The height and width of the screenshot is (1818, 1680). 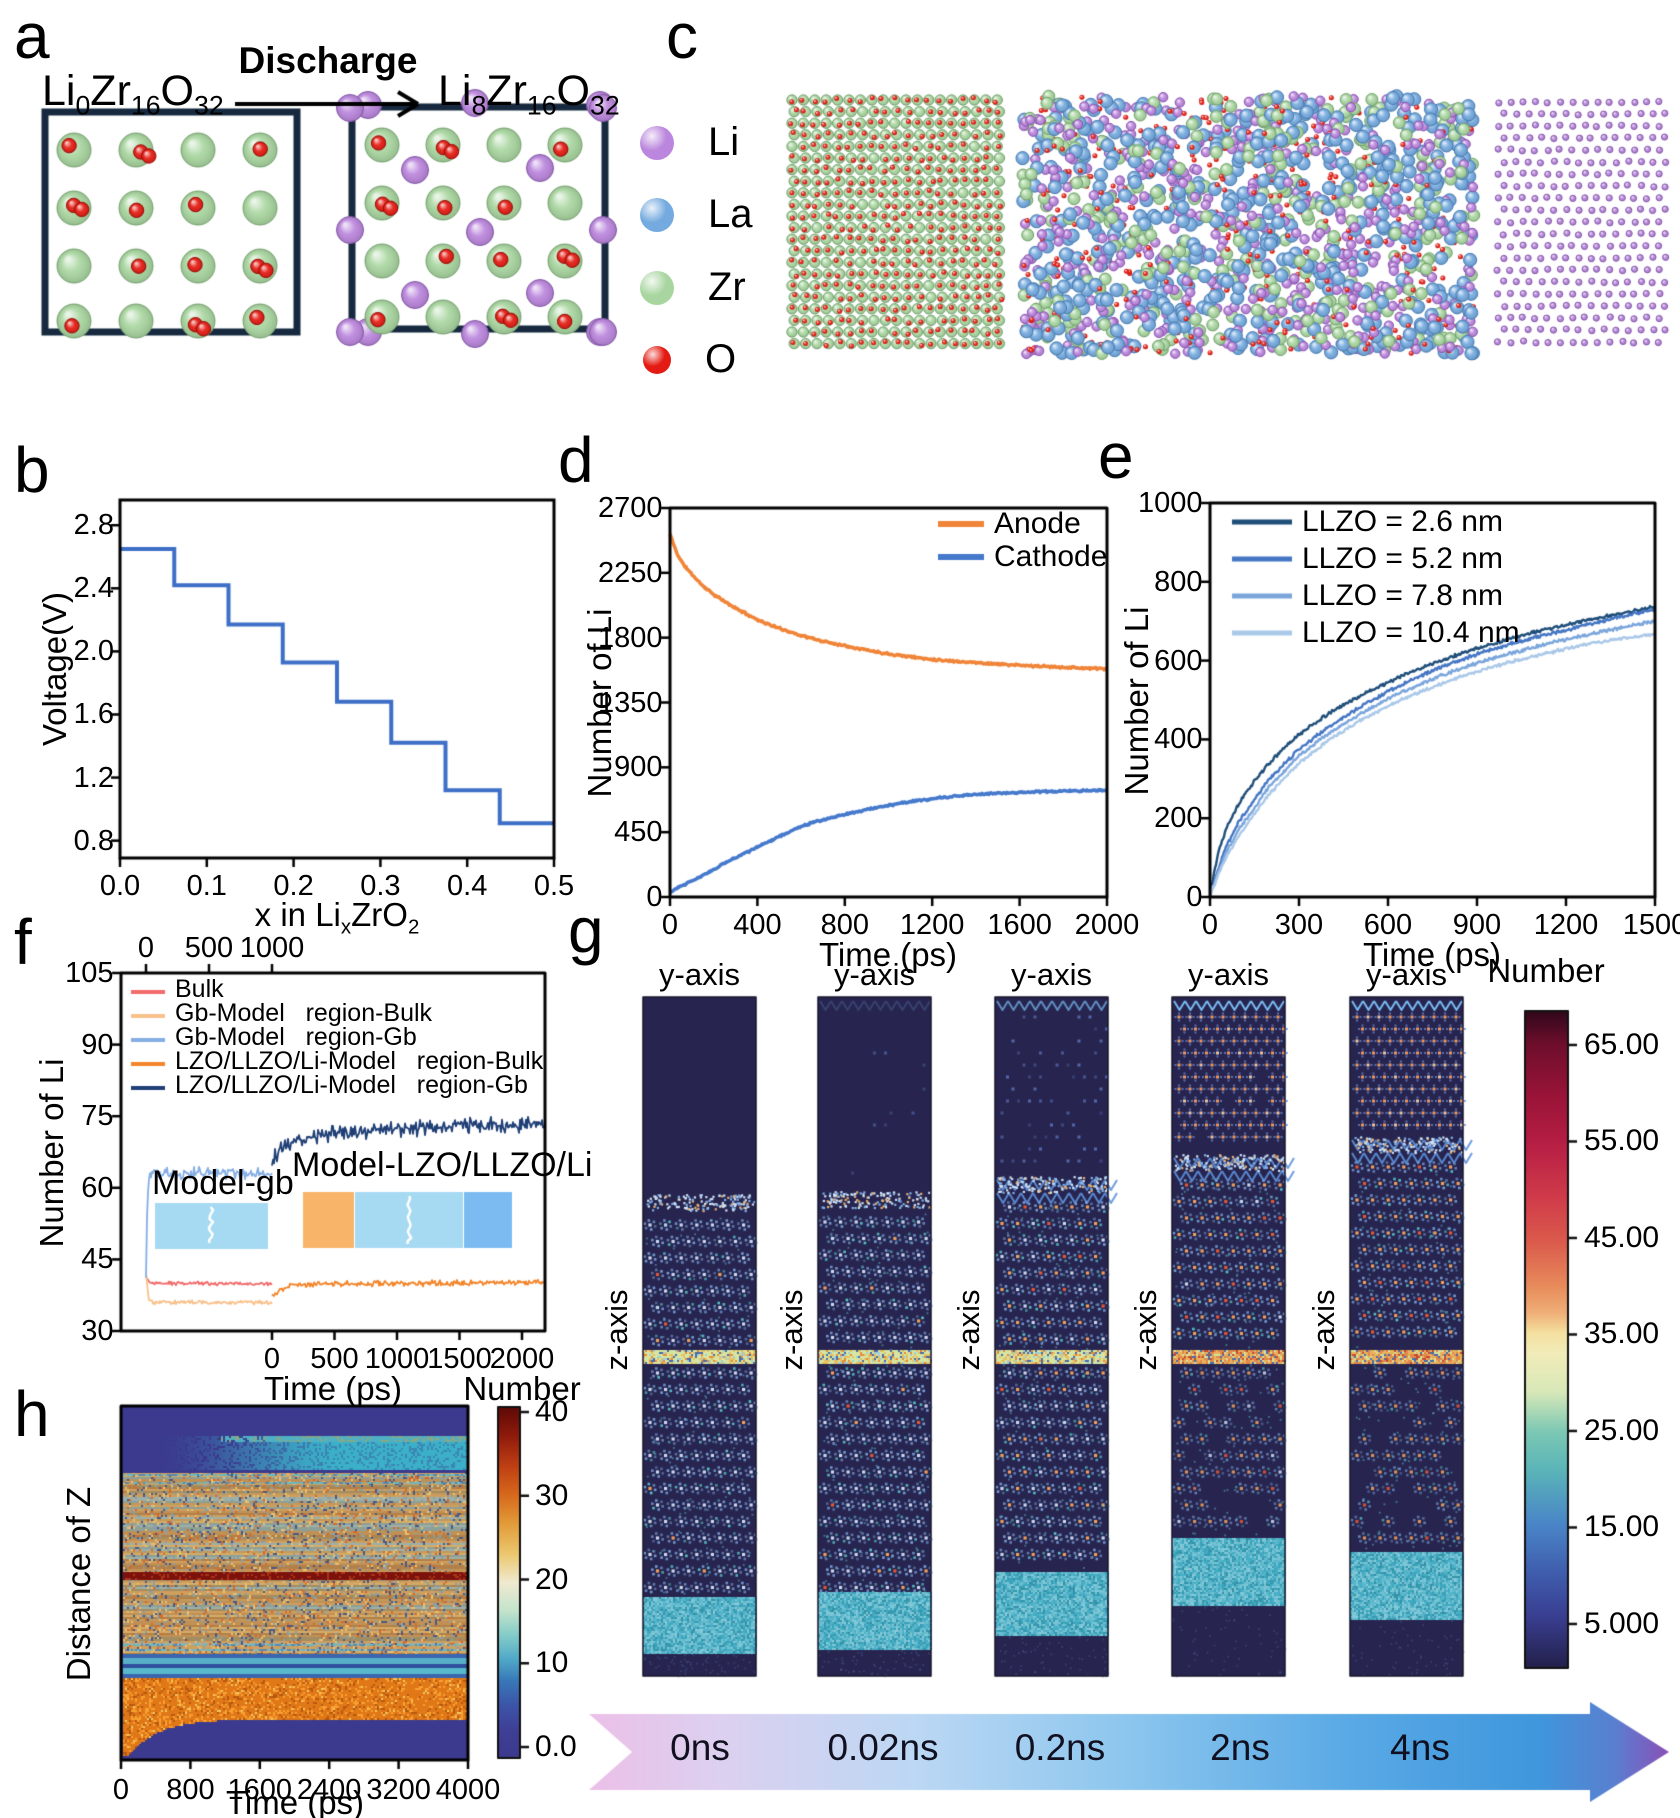 I want to click on g-colorbar-tick: 65.00, so click(x=1622, y=1044).